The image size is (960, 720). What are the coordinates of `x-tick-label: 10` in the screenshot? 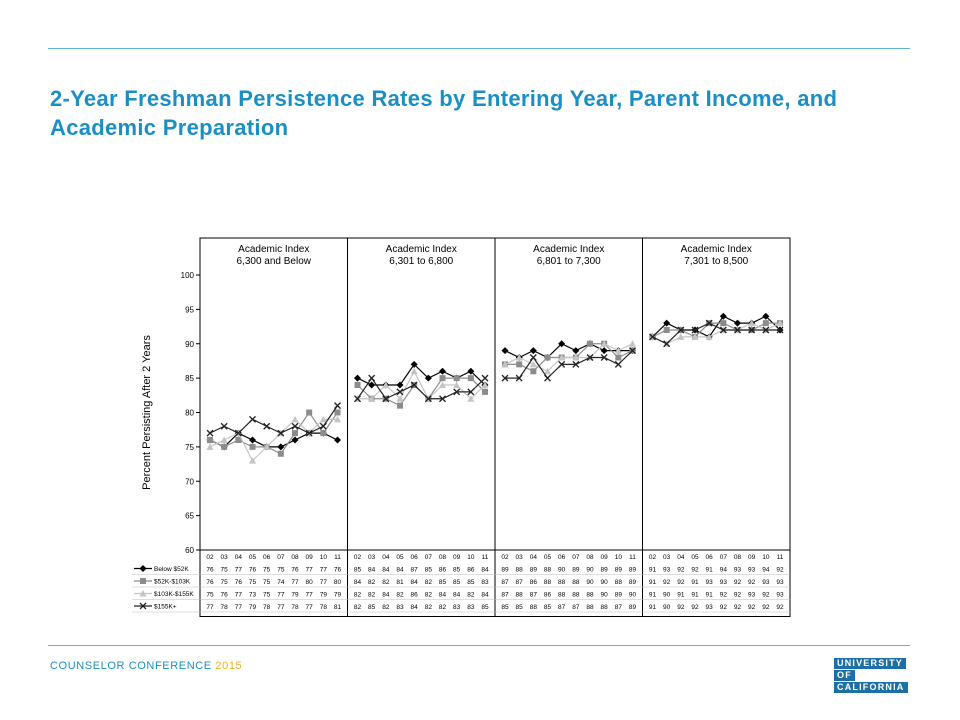 It's located at (471, 557).